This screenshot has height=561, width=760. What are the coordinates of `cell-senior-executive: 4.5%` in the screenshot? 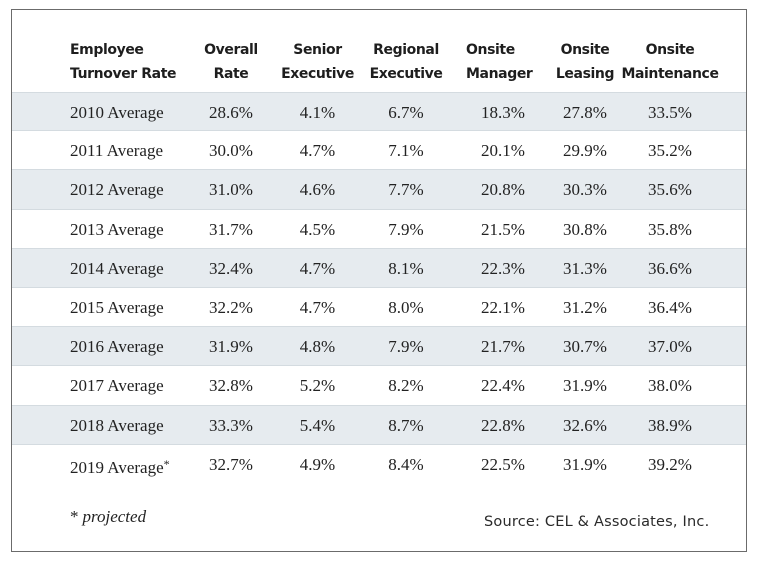 It's located at (317, 229).